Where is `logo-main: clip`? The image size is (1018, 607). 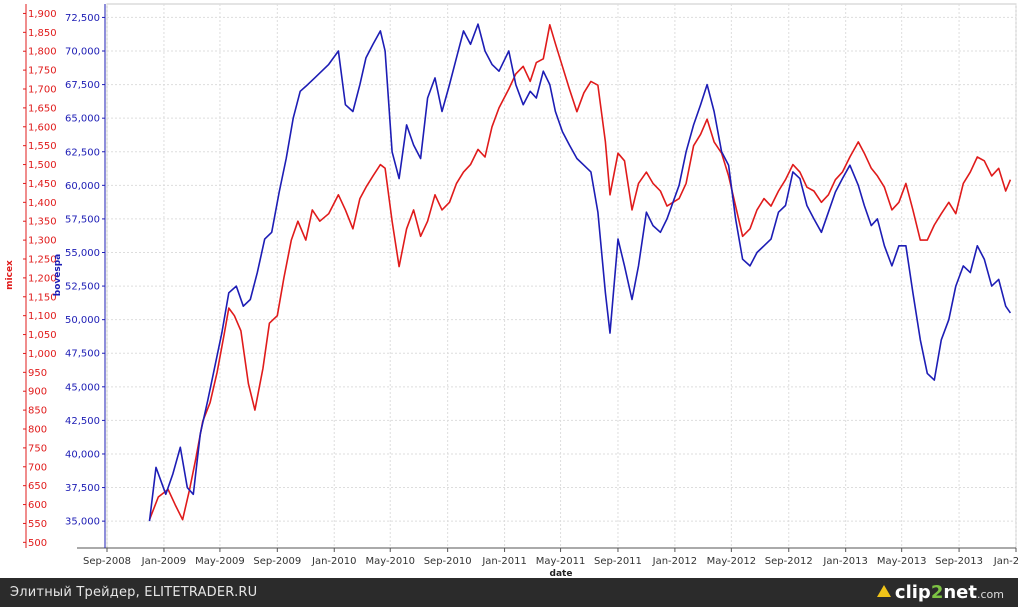
logo-main: clip is located at coordinates (912, 592).